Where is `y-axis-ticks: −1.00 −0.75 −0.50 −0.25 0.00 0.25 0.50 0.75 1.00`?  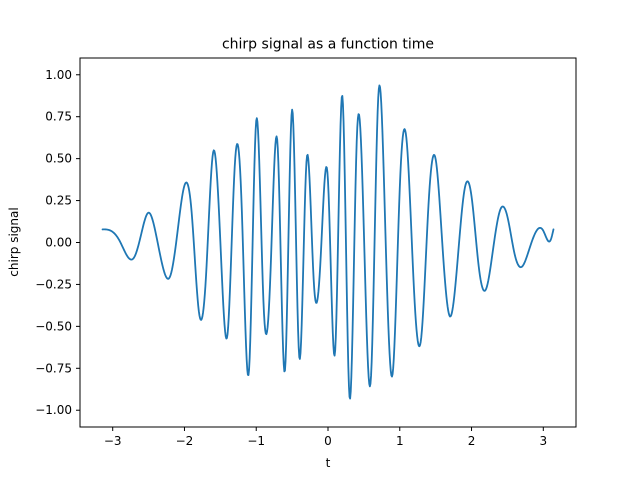
y-axis-ticks: −1.00 −0.75 −0.50 −0.25 0.00 0.25 0.50 0.75 1.00 is located at coordinates (57, 242).